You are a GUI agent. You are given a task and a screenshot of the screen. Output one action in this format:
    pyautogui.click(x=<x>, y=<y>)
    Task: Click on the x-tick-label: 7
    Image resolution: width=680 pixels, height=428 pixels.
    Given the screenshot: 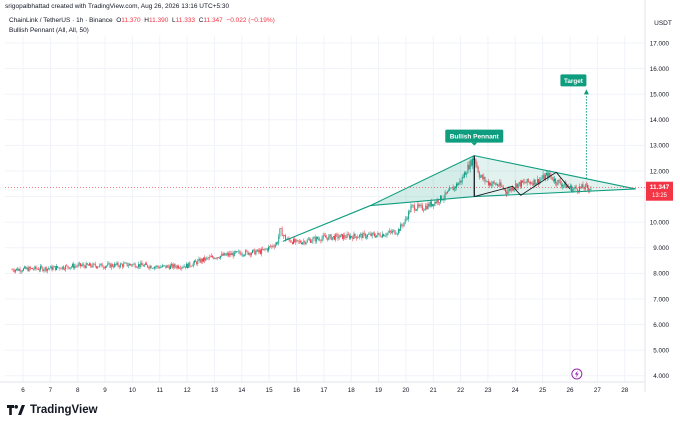 What is the action you would take?
    pyautogui.click(x=51, y=390)
    